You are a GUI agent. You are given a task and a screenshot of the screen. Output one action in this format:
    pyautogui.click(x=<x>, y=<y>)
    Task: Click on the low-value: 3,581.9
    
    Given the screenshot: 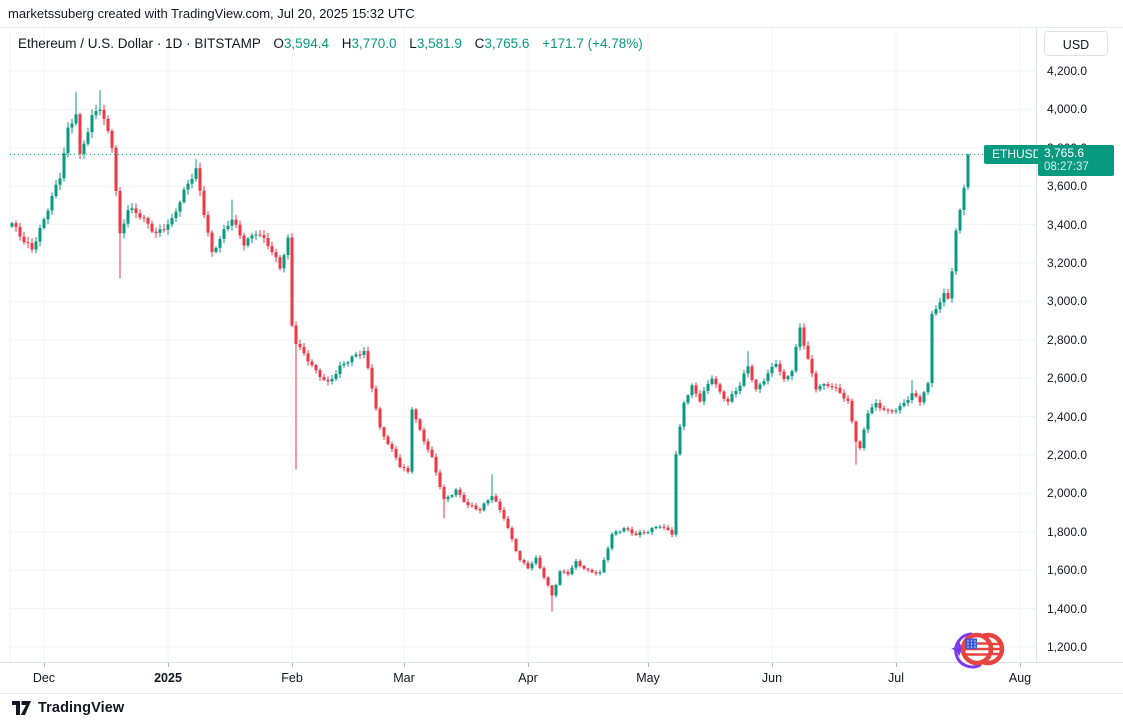 What is the action you would take?
    pyautogui.click(x=439, y=43)
    